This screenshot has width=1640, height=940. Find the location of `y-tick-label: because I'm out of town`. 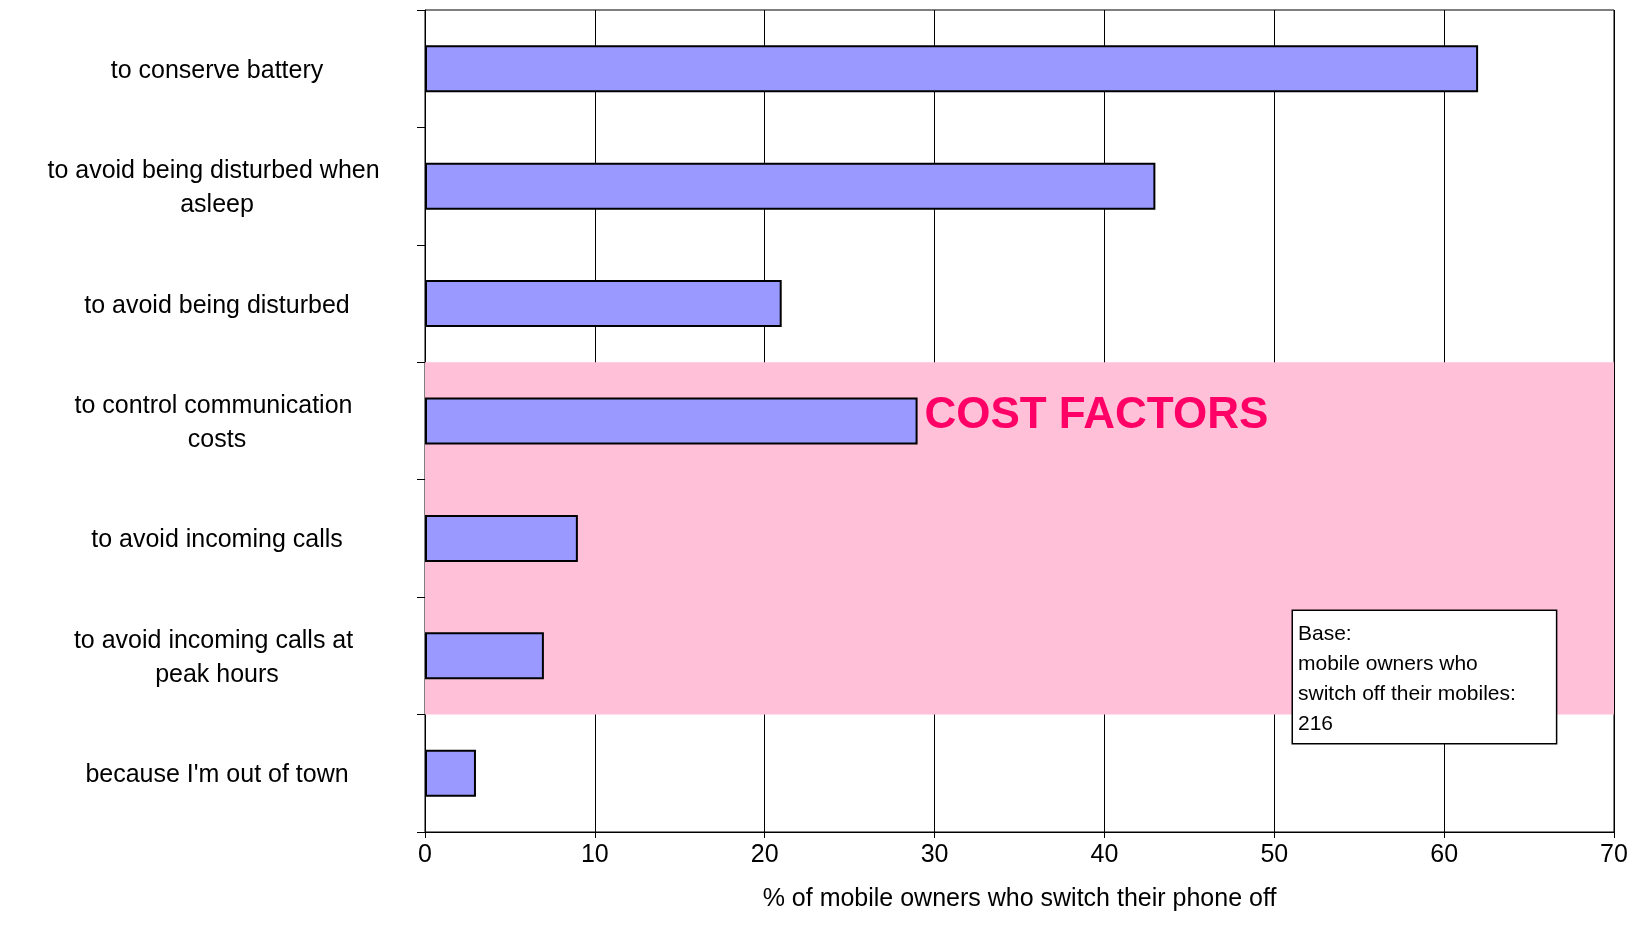

y-tick-label: because I'm out of town is located at coordinates (217, 773).